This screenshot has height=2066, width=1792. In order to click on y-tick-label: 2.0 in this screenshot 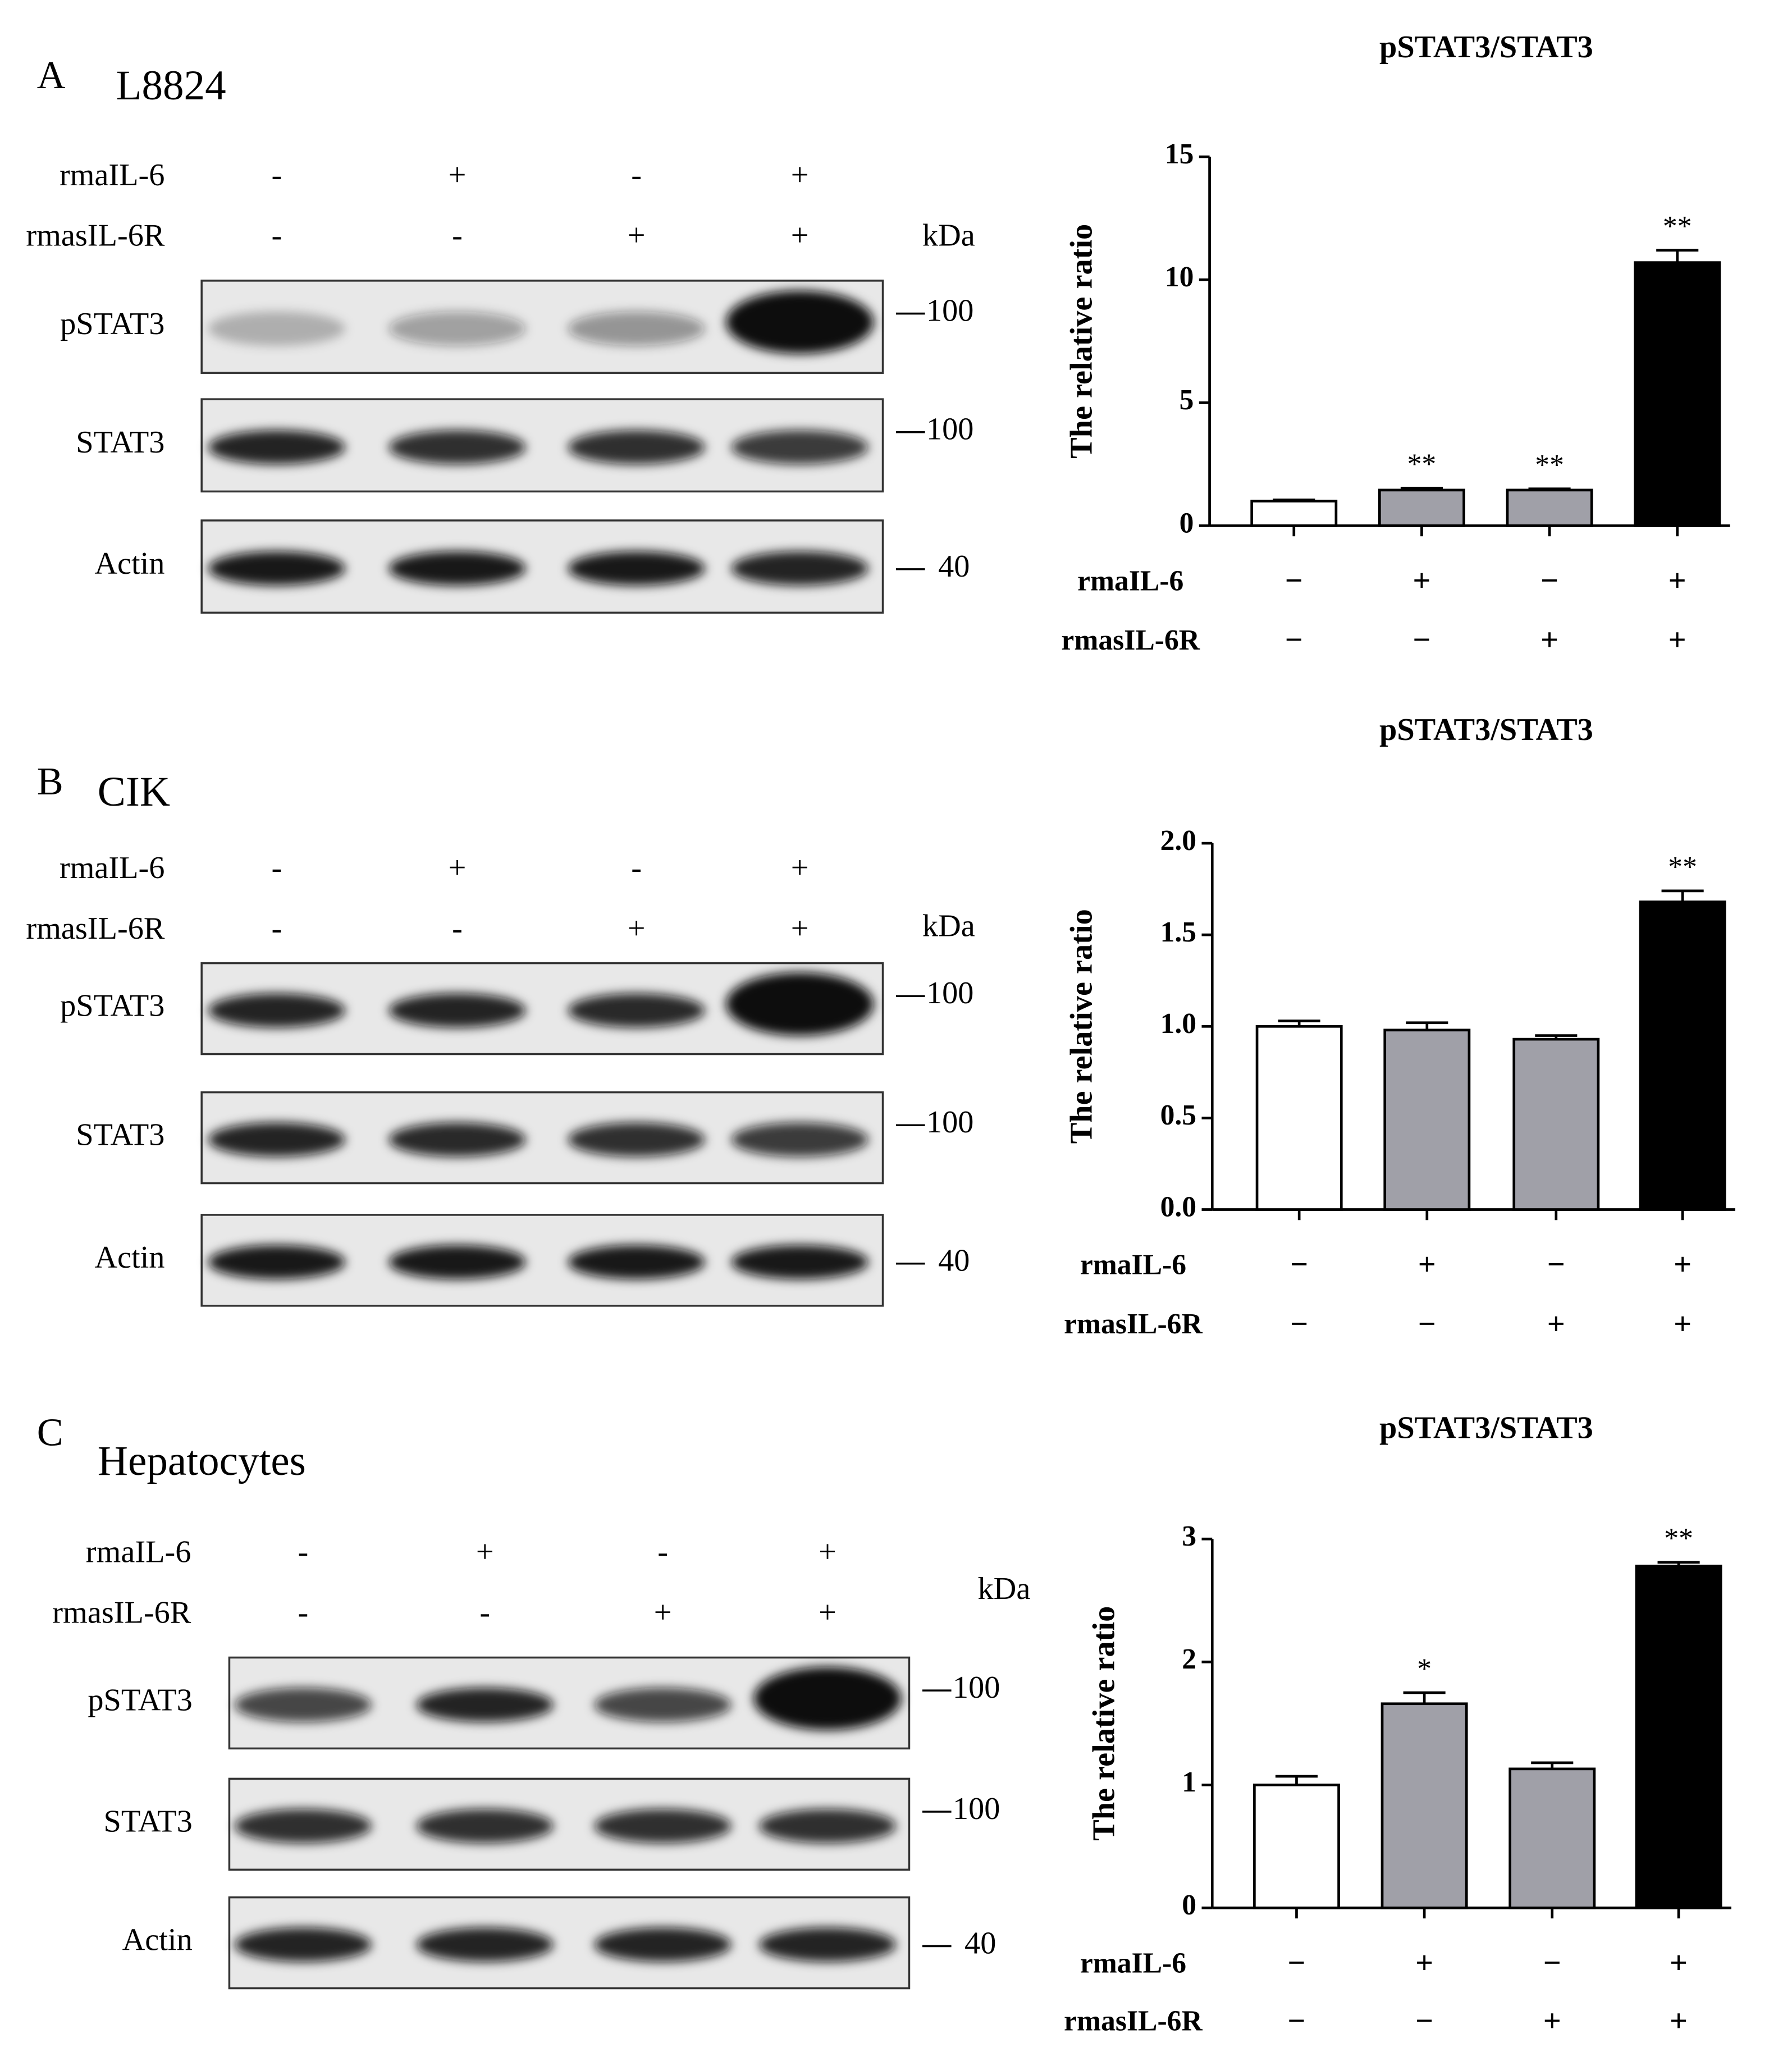, I will do `click(1178, 841)`.